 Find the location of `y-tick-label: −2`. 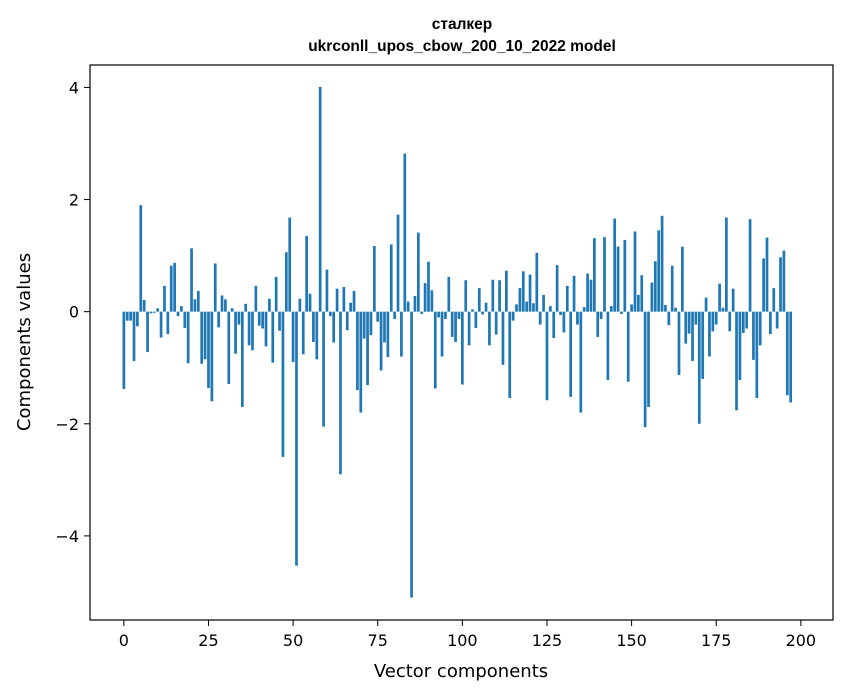

y-tick-label: −2 is located at coordinates (67, 424).